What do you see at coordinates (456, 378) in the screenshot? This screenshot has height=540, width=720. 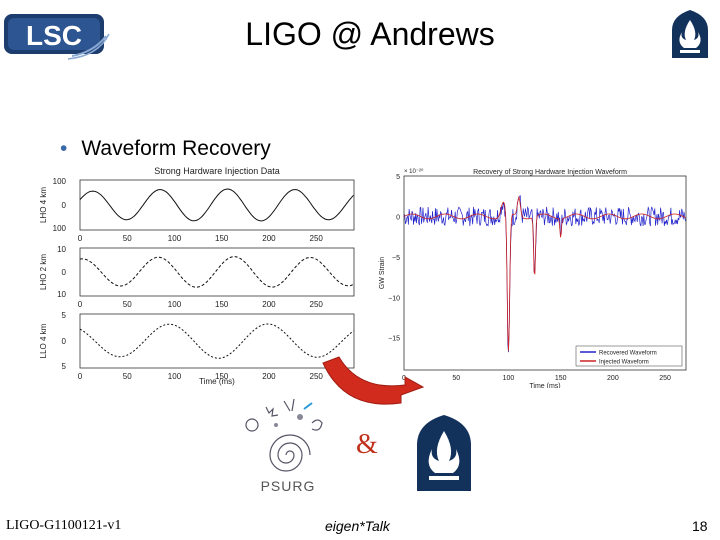 I see `chart-right-xtick: 50` at bounding box center [456, 378].